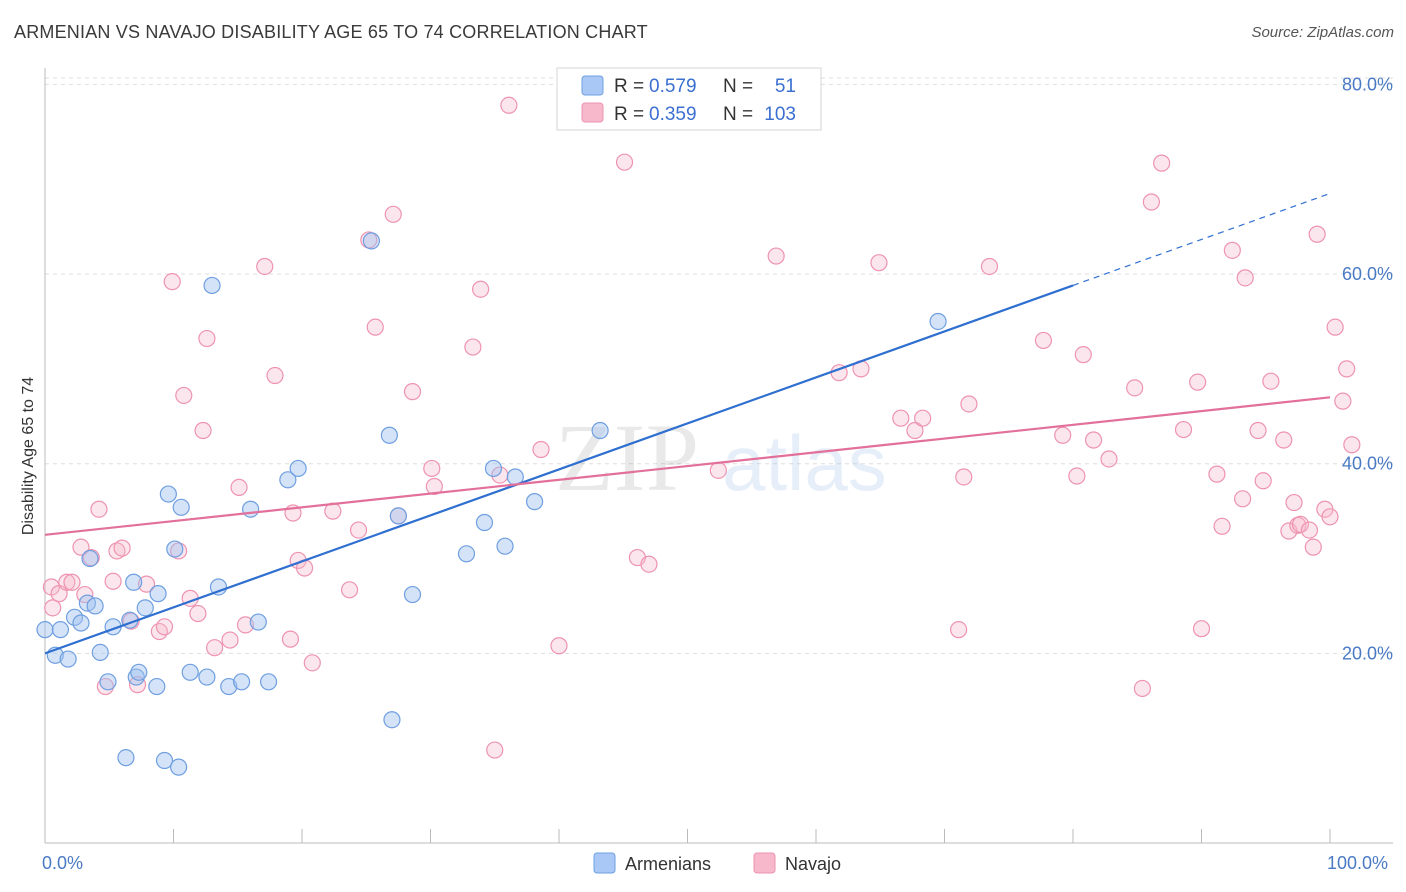  I want to click on legend-n-label-1: N =, so click(738, 86).